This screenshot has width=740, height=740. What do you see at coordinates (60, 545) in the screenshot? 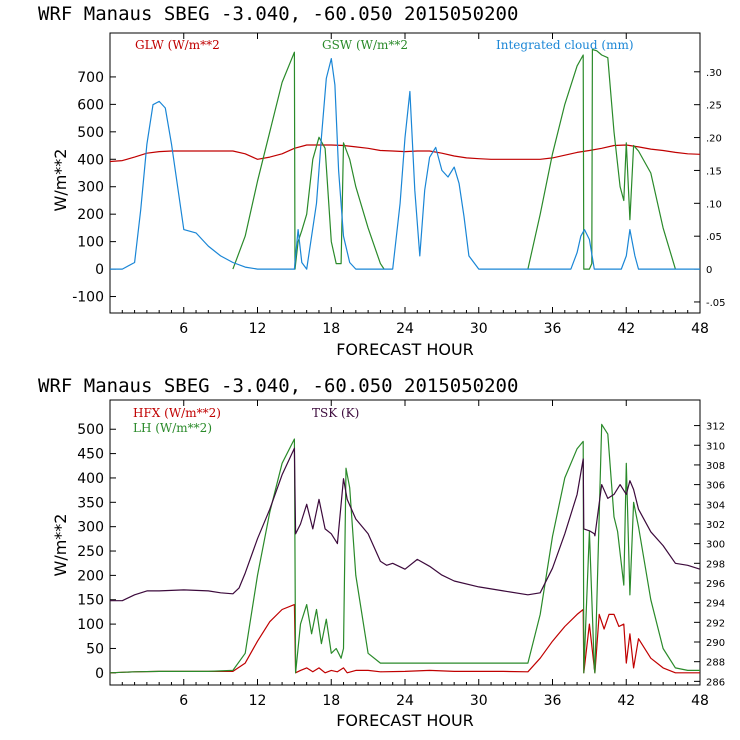
I see `y-axis-label-bottom: W/m**2` at bounding box center [60, 545].